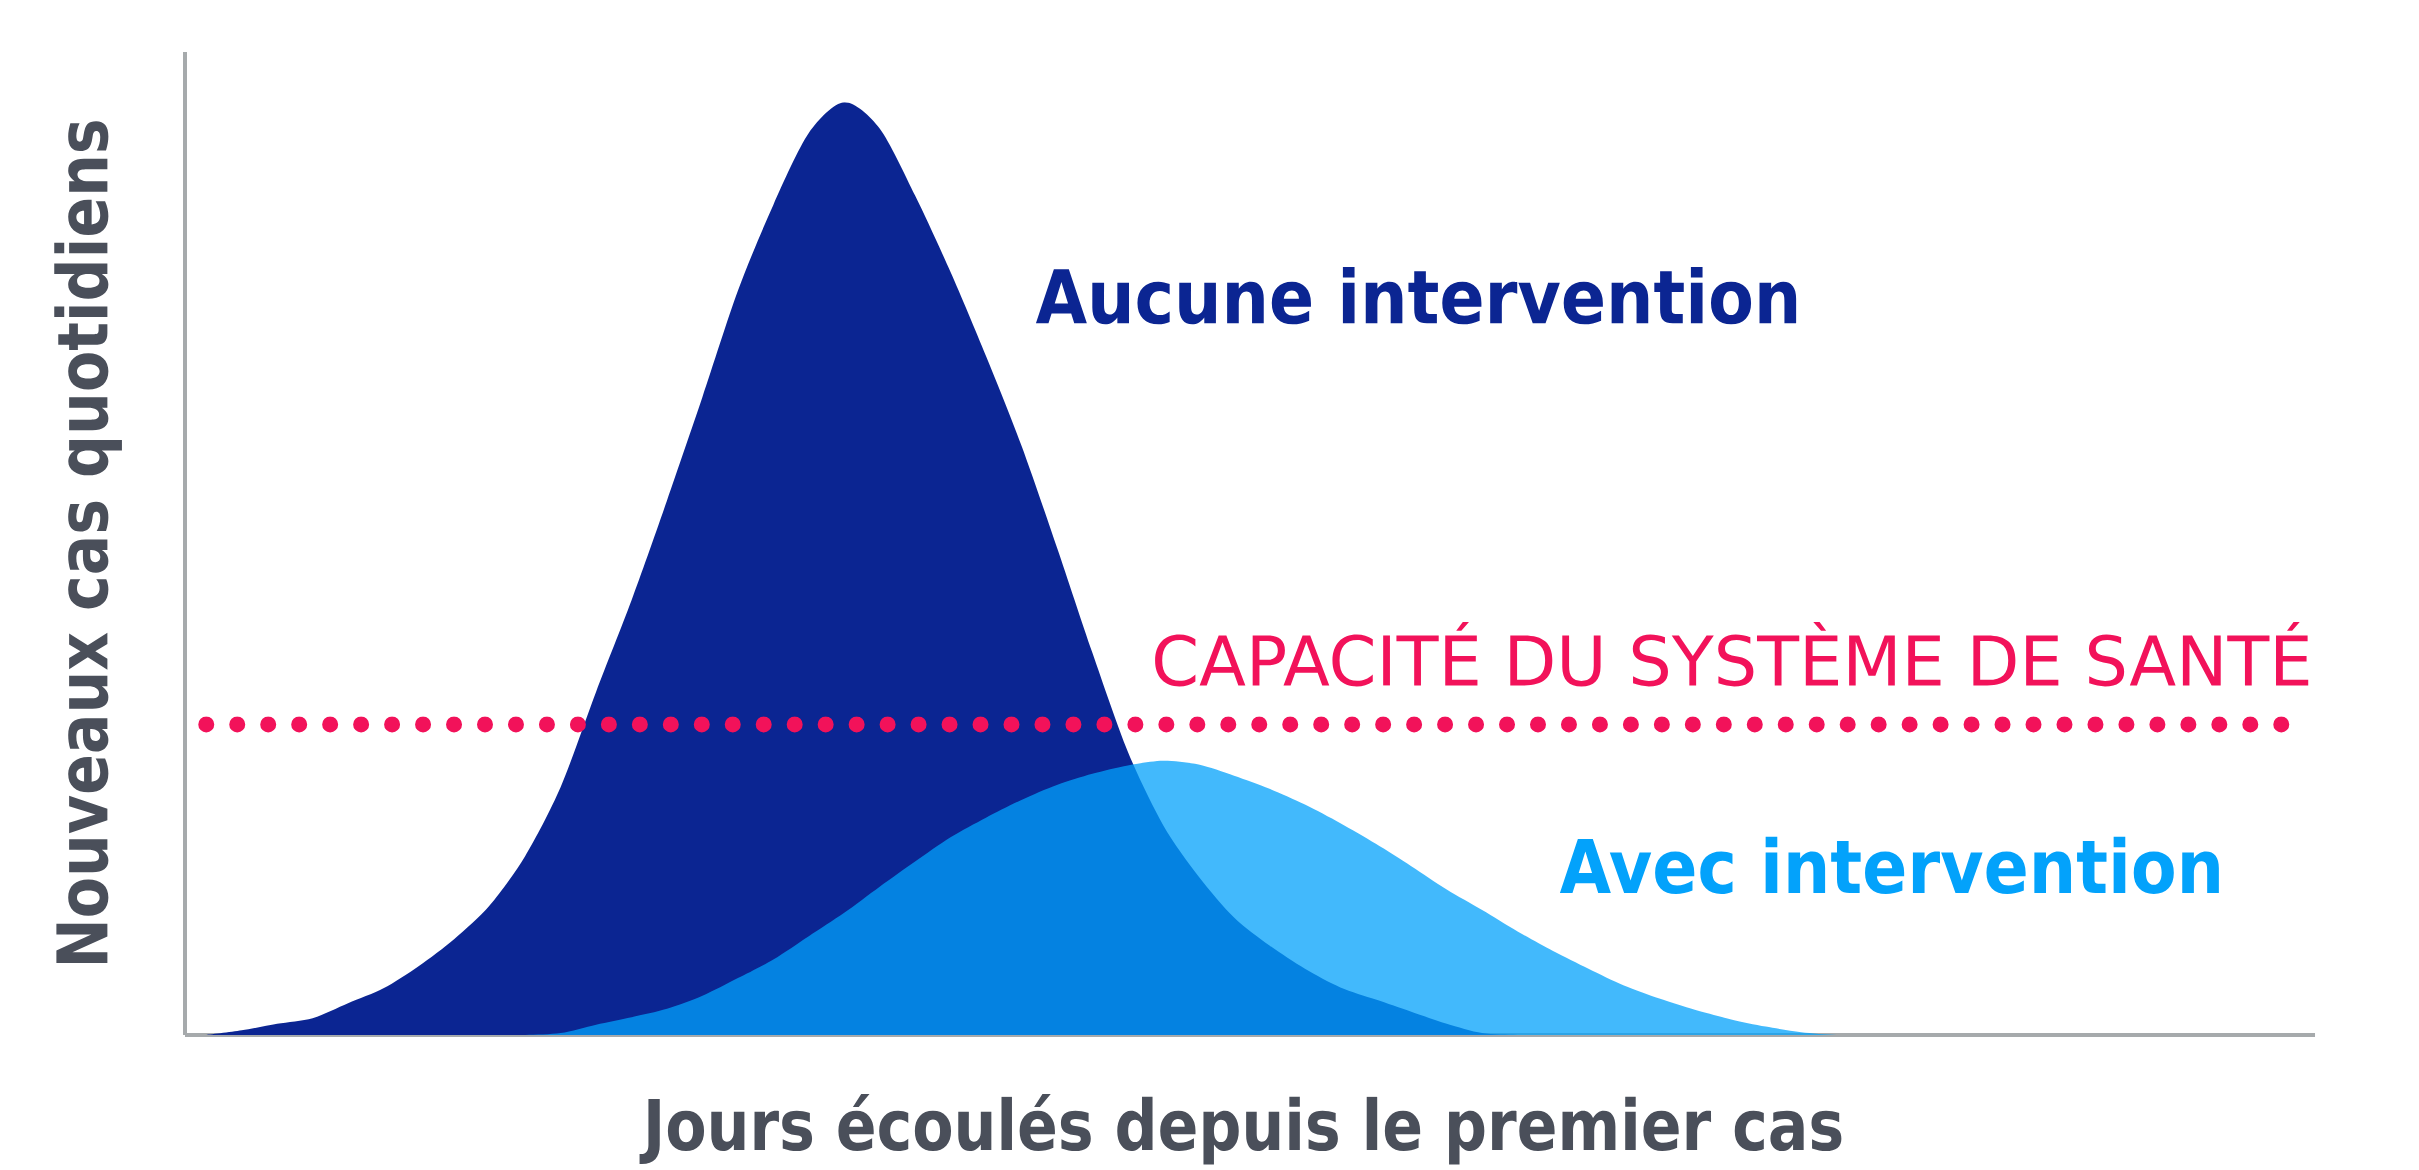 The height and width of the screenshot is (1170, 2419). I want to click on series-label: Avec intervention, so click(1889, 865).